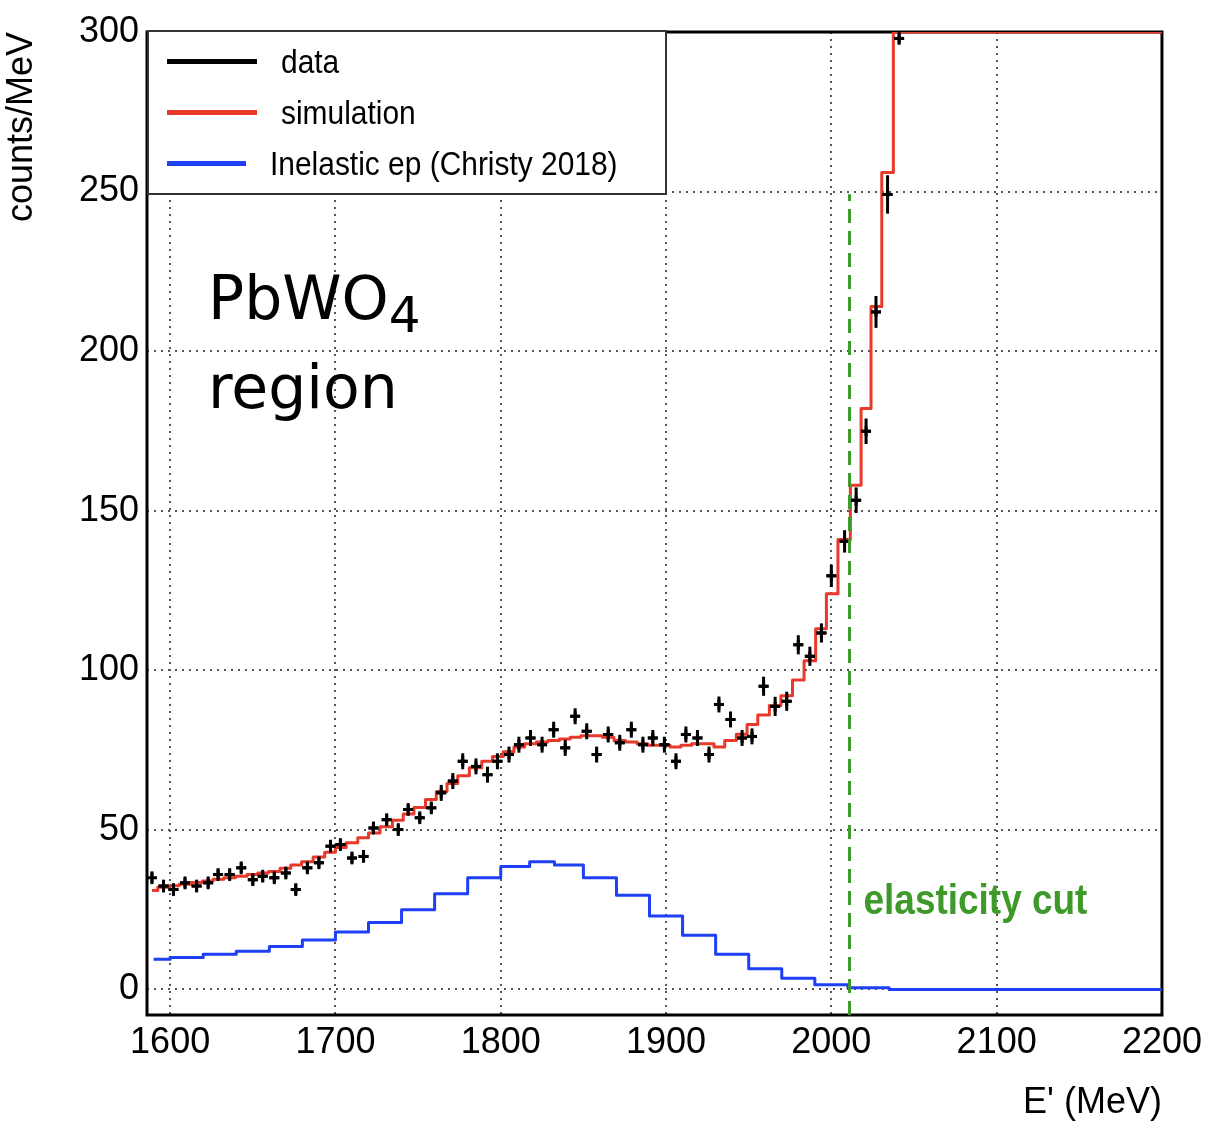 Image resolution: width=1208 pixels, height=1125 pixels. I want to click on x-axis-title: E' (MeV), so click(1092, 1101).